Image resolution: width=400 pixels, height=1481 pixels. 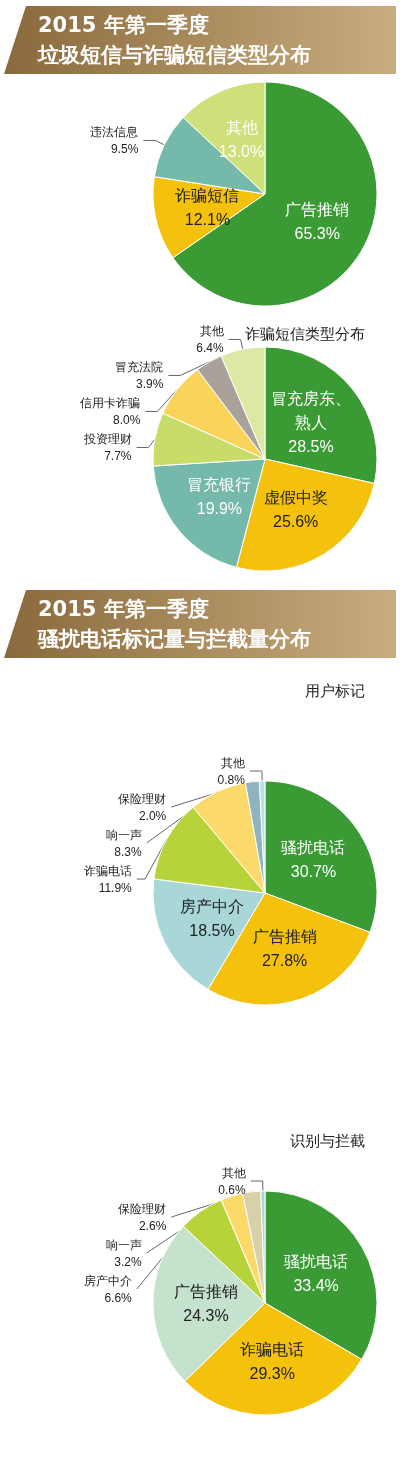 What do you see at coordinates (118, 1297) in the screenshot?
I see `data-label: 6.6%` at bounding box center [118, 1297].